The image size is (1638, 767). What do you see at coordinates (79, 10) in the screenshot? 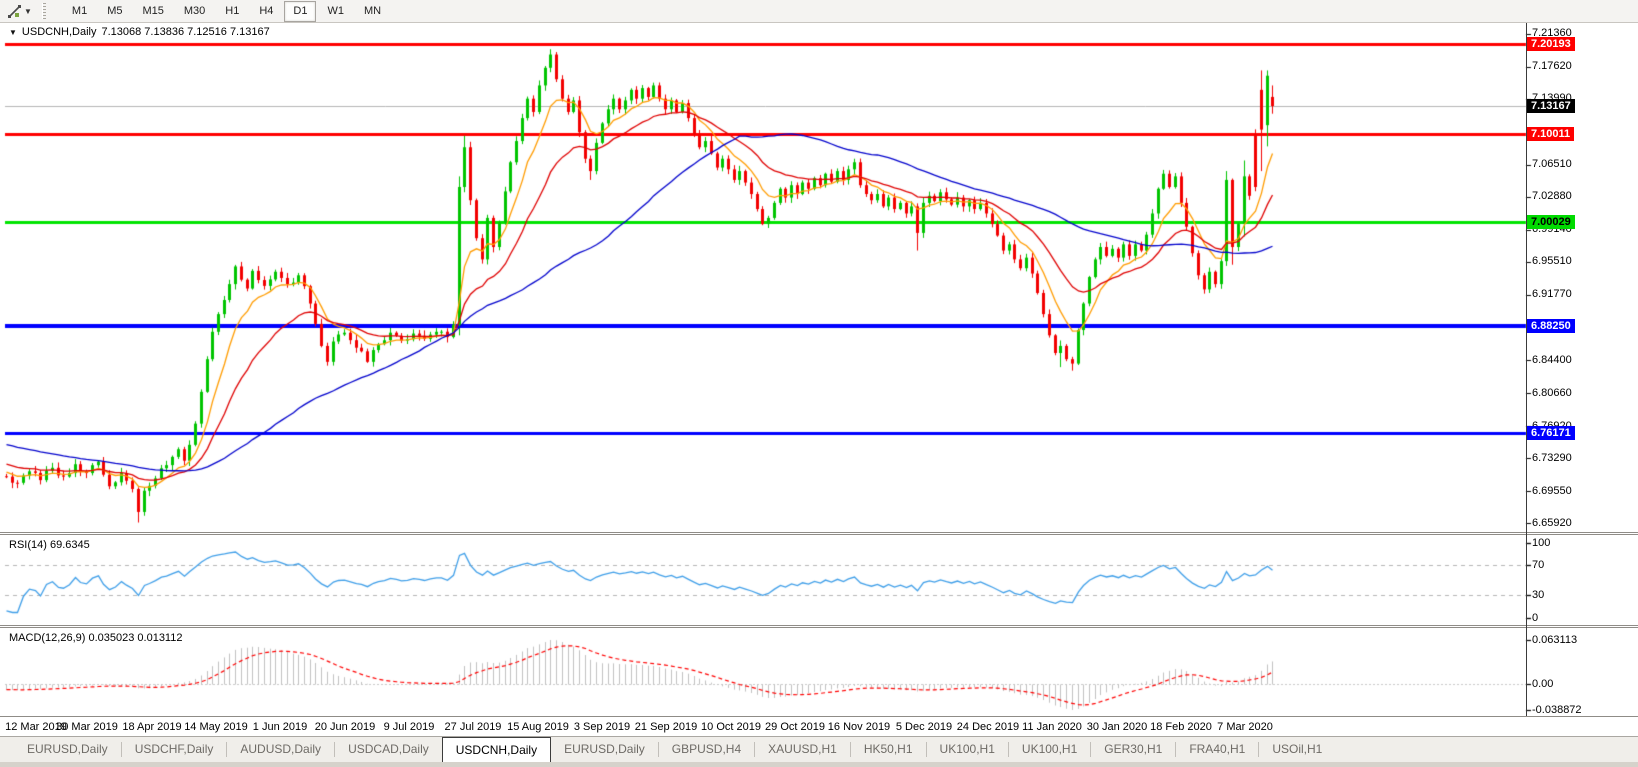
I see `timeframe-button-m1: M1` at bounding box center [79, 10].